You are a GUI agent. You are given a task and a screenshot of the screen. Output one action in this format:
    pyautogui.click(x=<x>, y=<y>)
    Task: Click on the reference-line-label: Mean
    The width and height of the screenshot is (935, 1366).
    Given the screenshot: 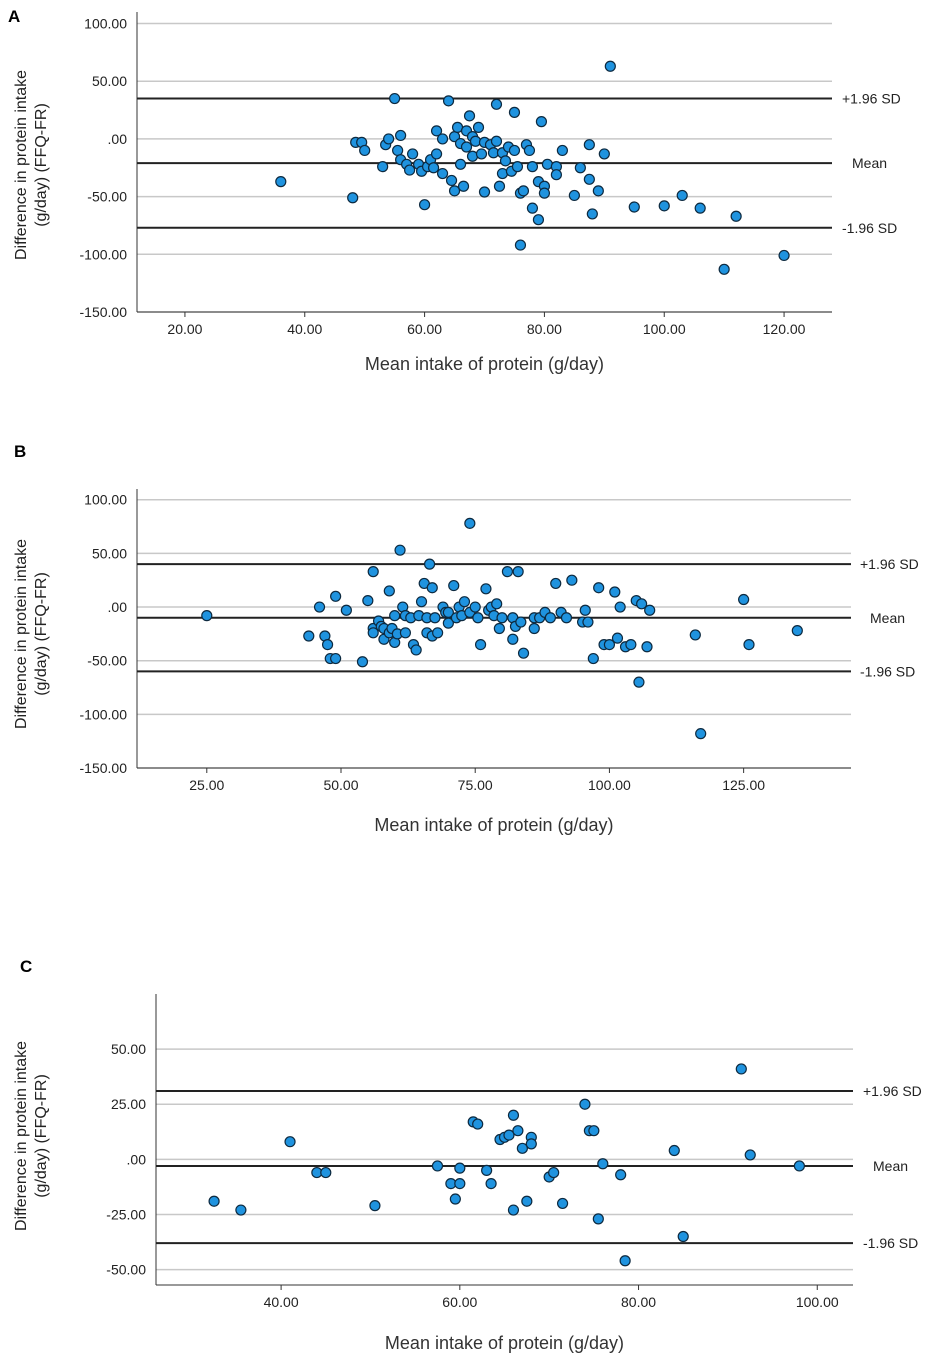 What is the action you would take?
    pyautogui.click(x=890, y=1166)
    